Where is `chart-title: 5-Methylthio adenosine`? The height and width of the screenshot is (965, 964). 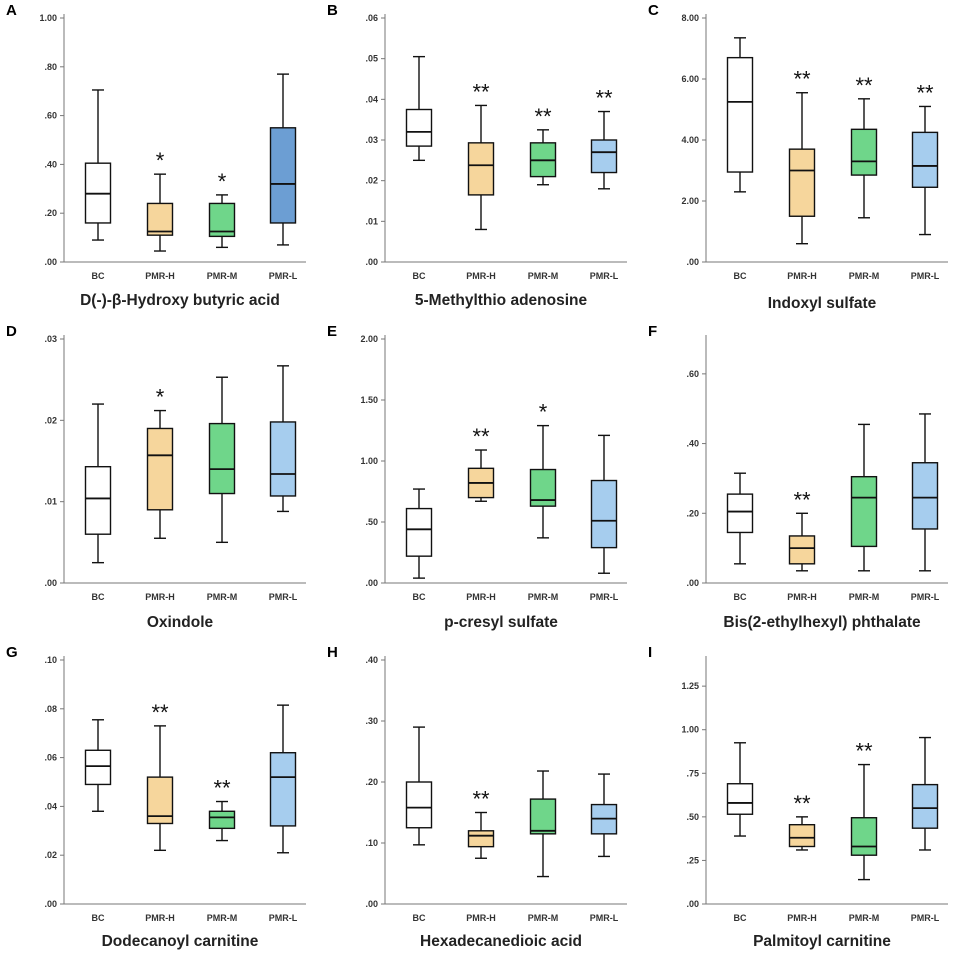 chart-title: 5-Methylthio adenosine is located at coordinates (501, 300).